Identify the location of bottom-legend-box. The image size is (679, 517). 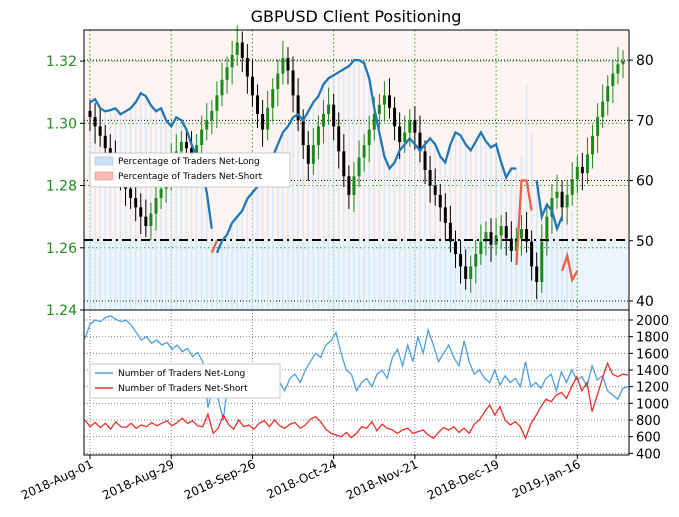
(185, 381).